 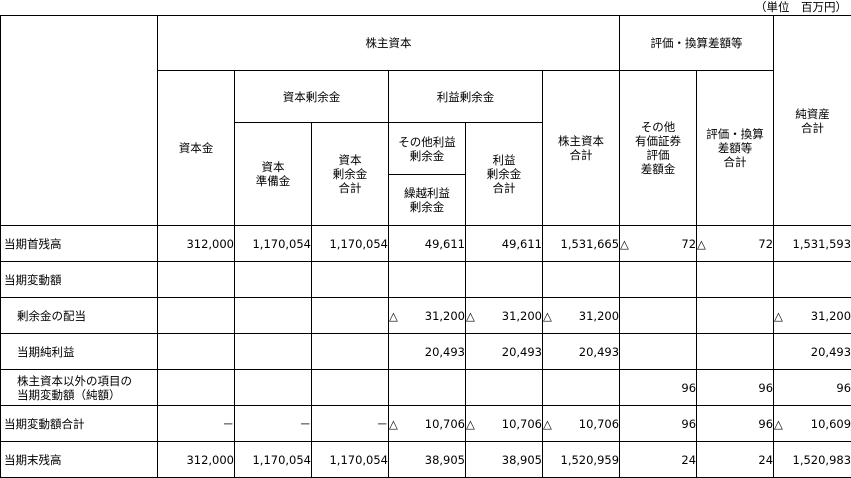 What do you see at coordinates (735, 148) in the screenshot?
I see `header-hyoka-total: 評価・換算 差額等 合計` at bounding box center [735, 148].